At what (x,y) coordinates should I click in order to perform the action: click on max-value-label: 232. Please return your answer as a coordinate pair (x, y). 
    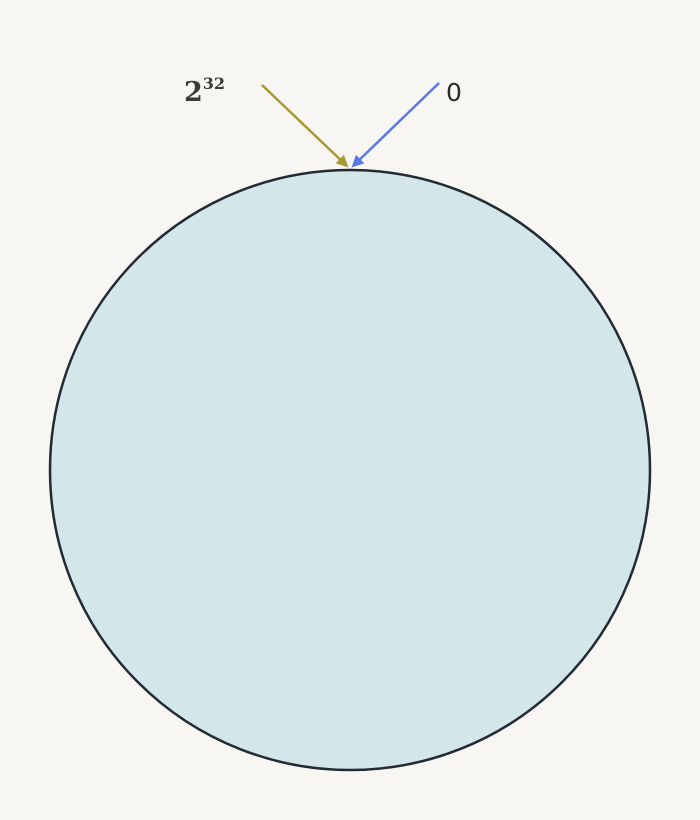
    Looking at the image, I should click on (204, 91).